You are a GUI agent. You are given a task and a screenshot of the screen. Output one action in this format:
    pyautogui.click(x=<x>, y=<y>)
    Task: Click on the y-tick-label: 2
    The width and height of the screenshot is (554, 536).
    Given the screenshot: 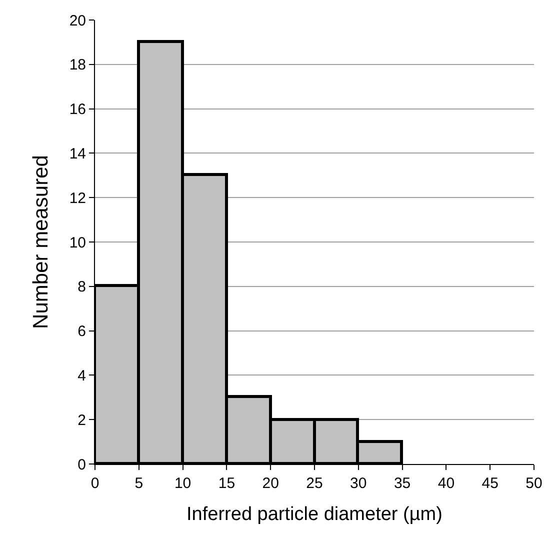 What is the action you would take?
    pyautogui.click(x=82, y=420)
    